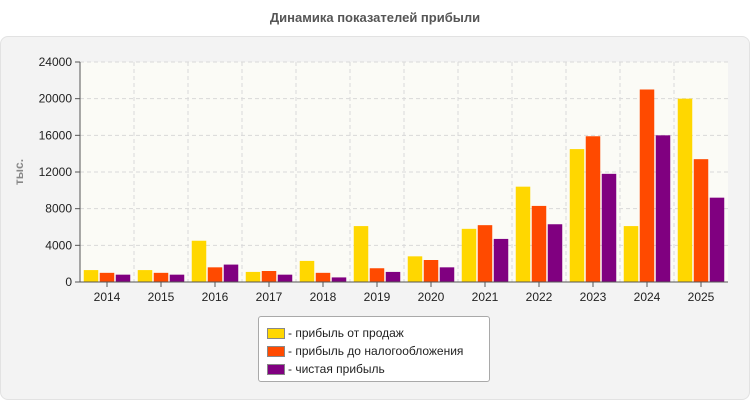 This screenshot has height=400, width=750. What do you see at coordinates (276, 351) in the screenshot?
I see `legend-swatch-pretax` at bounding box center [276, 351].